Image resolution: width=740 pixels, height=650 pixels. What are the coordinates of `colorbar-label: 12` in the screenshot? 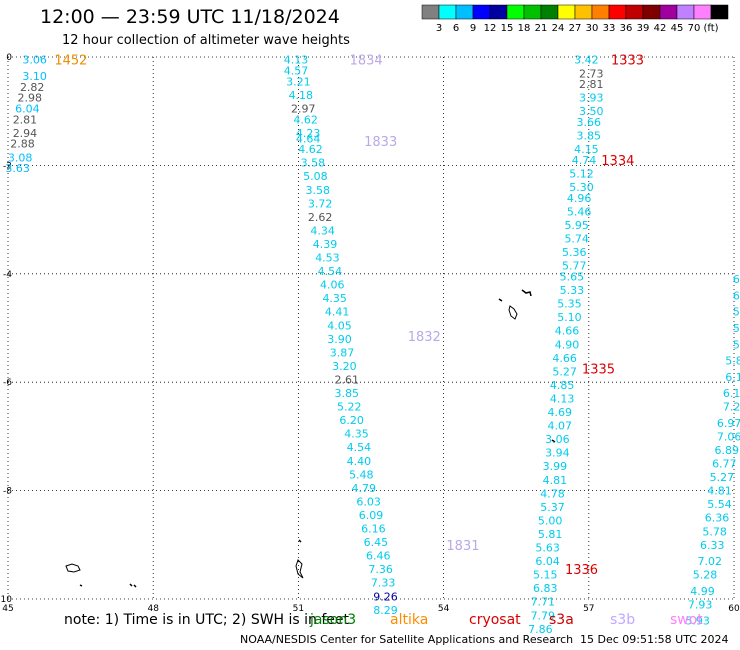 It's located at (490, 28).